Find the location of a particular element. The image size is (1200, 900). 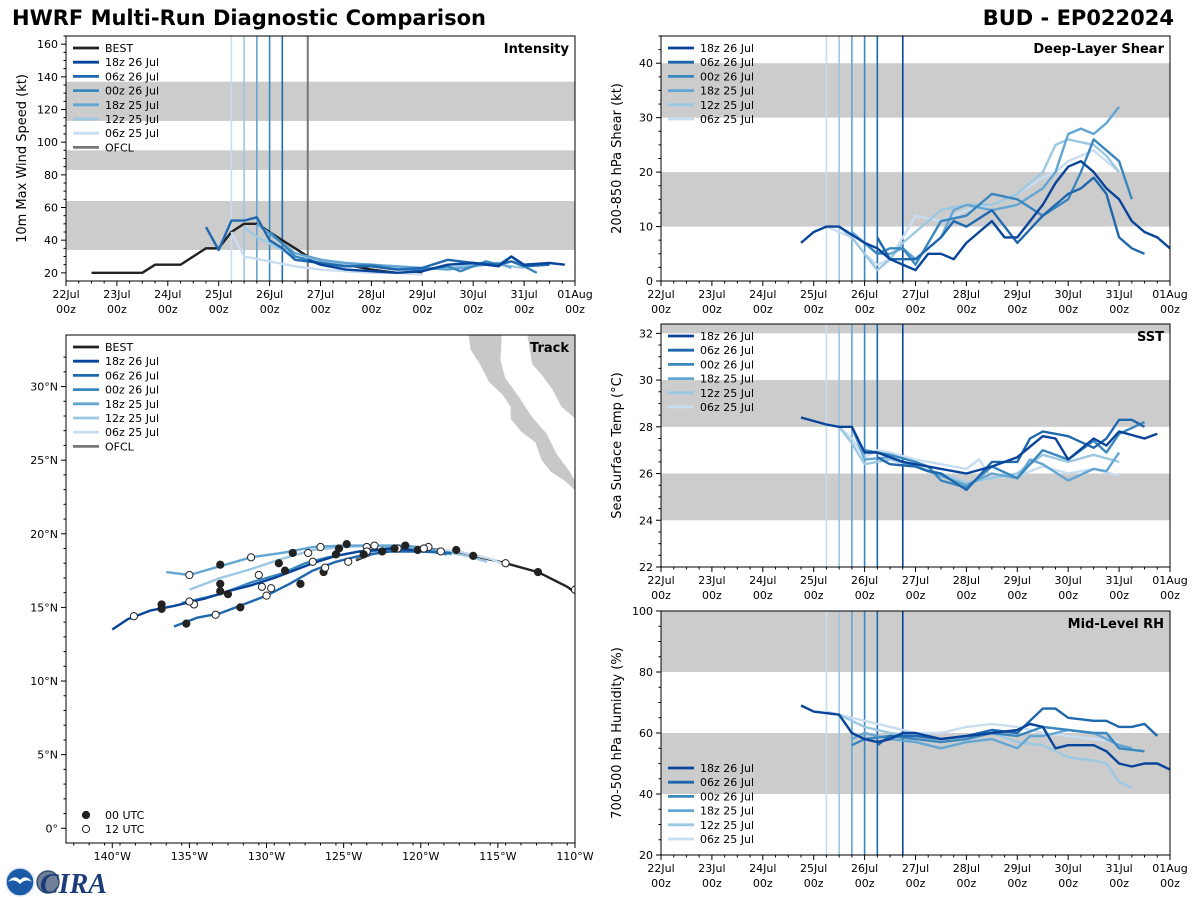

y-tick-label: 0° is located at coordinates (52, 828).